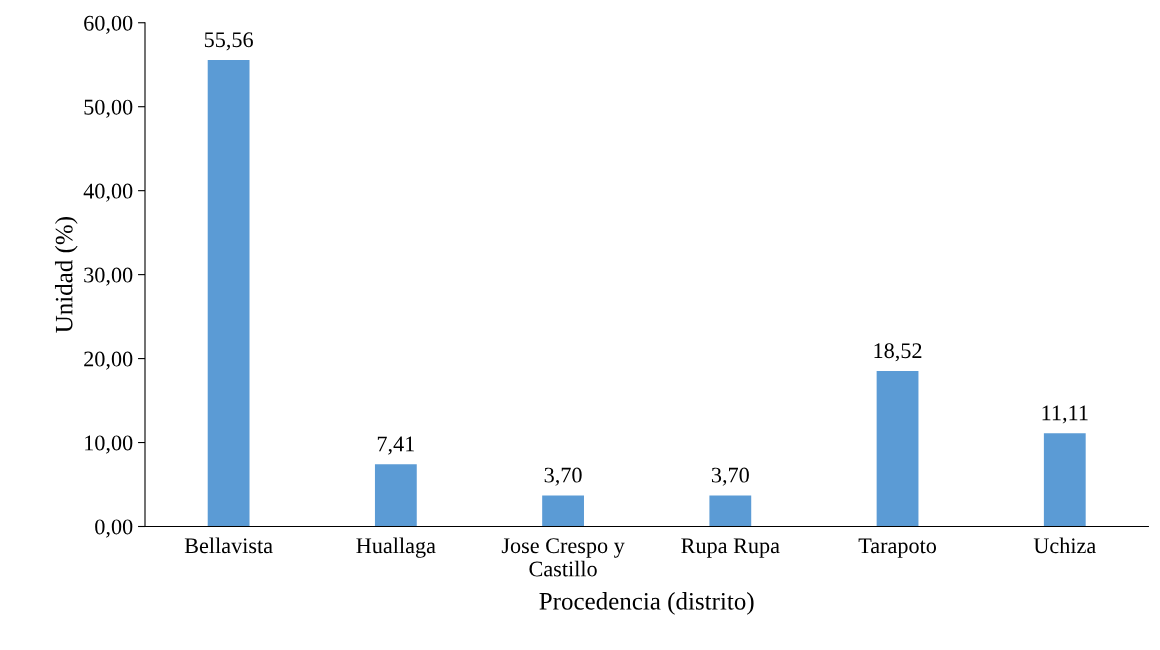 The height and width of the screenshot is (650, 1160). What do you see at coordinates (897, 548) in the screenshot?
I see `x-tick-label: Tarapoto` at bounding box center [897, 548].